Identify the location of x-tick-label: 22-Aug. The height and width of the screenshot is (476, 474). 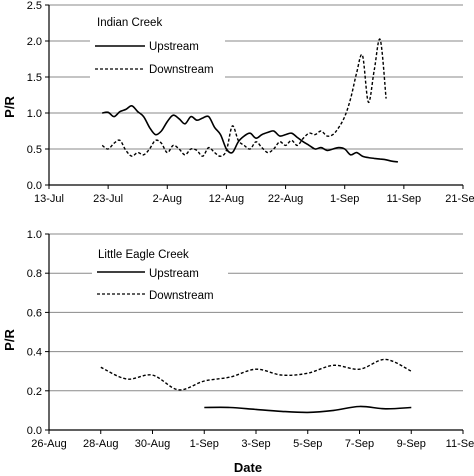
(285, 199).